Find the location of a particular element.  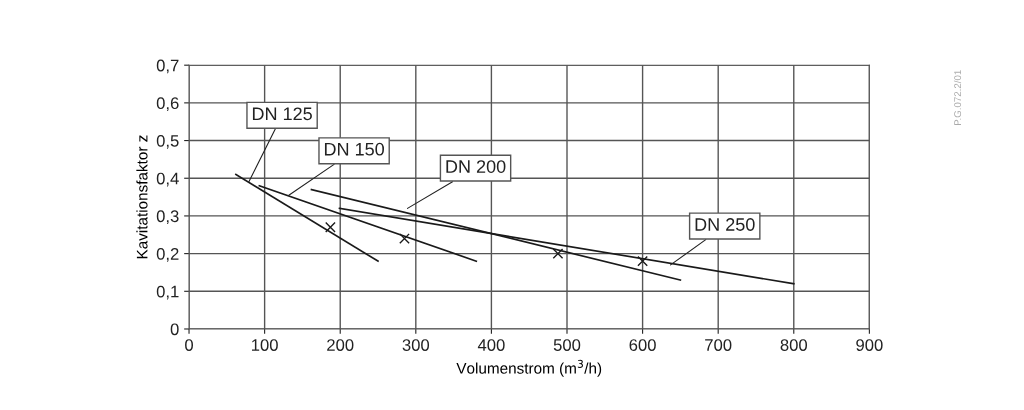

x-tick-label: 700 is located at coordinates (718, 345).